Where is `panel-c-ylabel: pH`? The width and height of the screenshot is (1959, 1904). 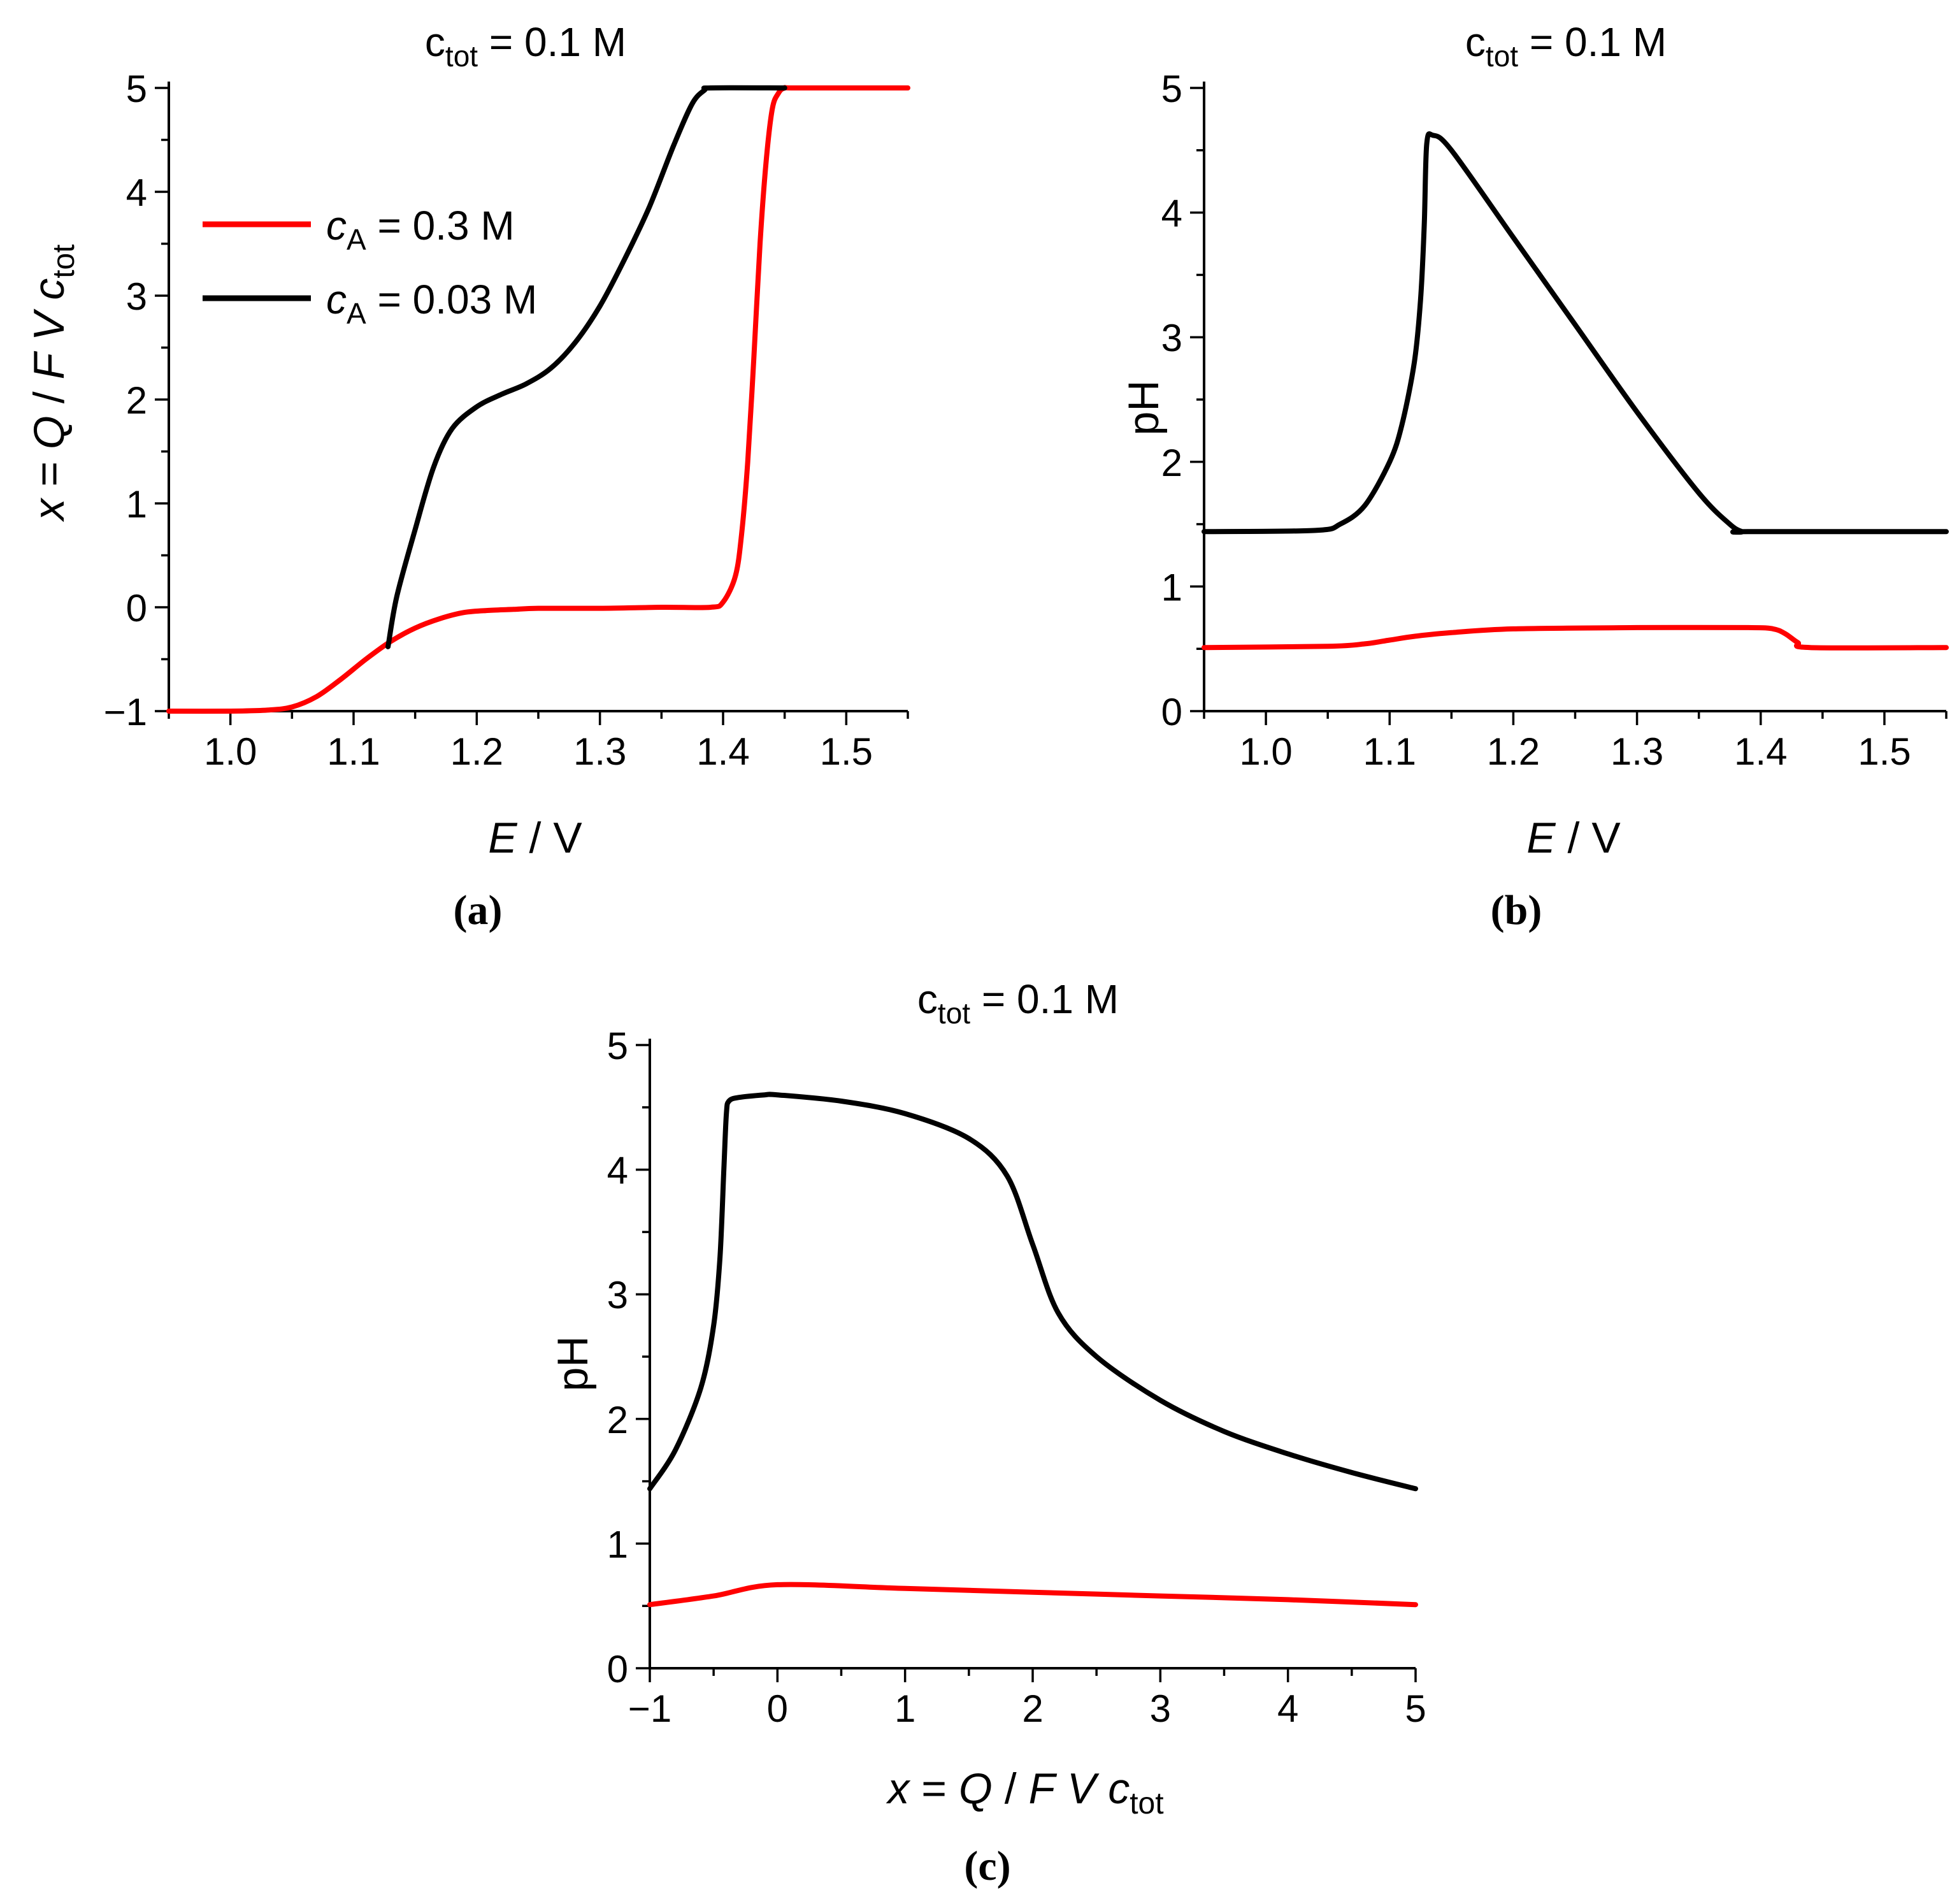 panel-c-ylabel: pH is located at coordinates (573, 1364).